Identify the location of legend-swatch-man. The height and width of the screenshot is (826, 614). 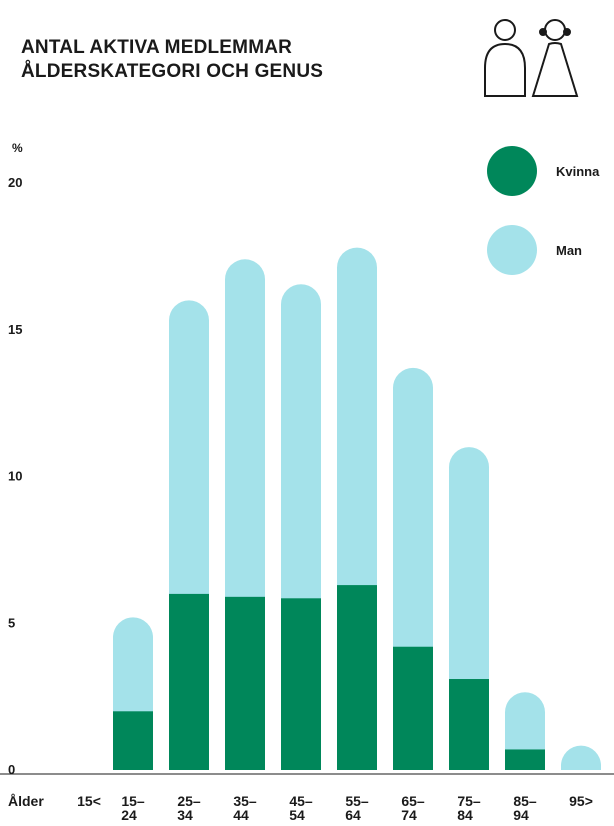
(512, 250).